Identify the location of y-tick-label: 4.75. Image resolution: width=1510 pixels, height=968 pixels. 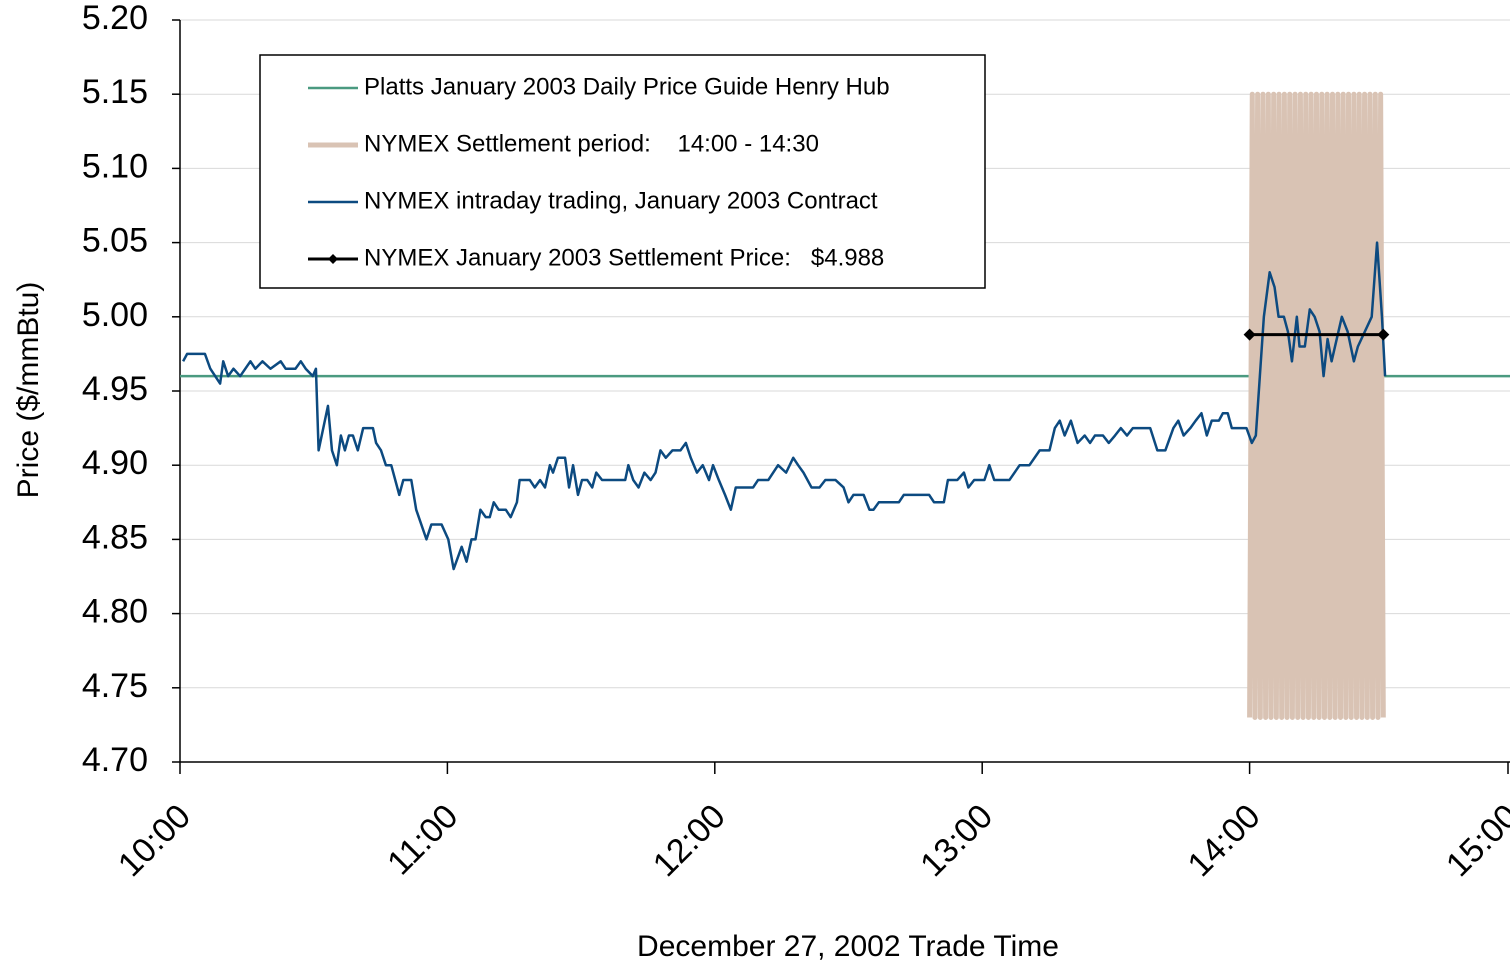
(115, 686).